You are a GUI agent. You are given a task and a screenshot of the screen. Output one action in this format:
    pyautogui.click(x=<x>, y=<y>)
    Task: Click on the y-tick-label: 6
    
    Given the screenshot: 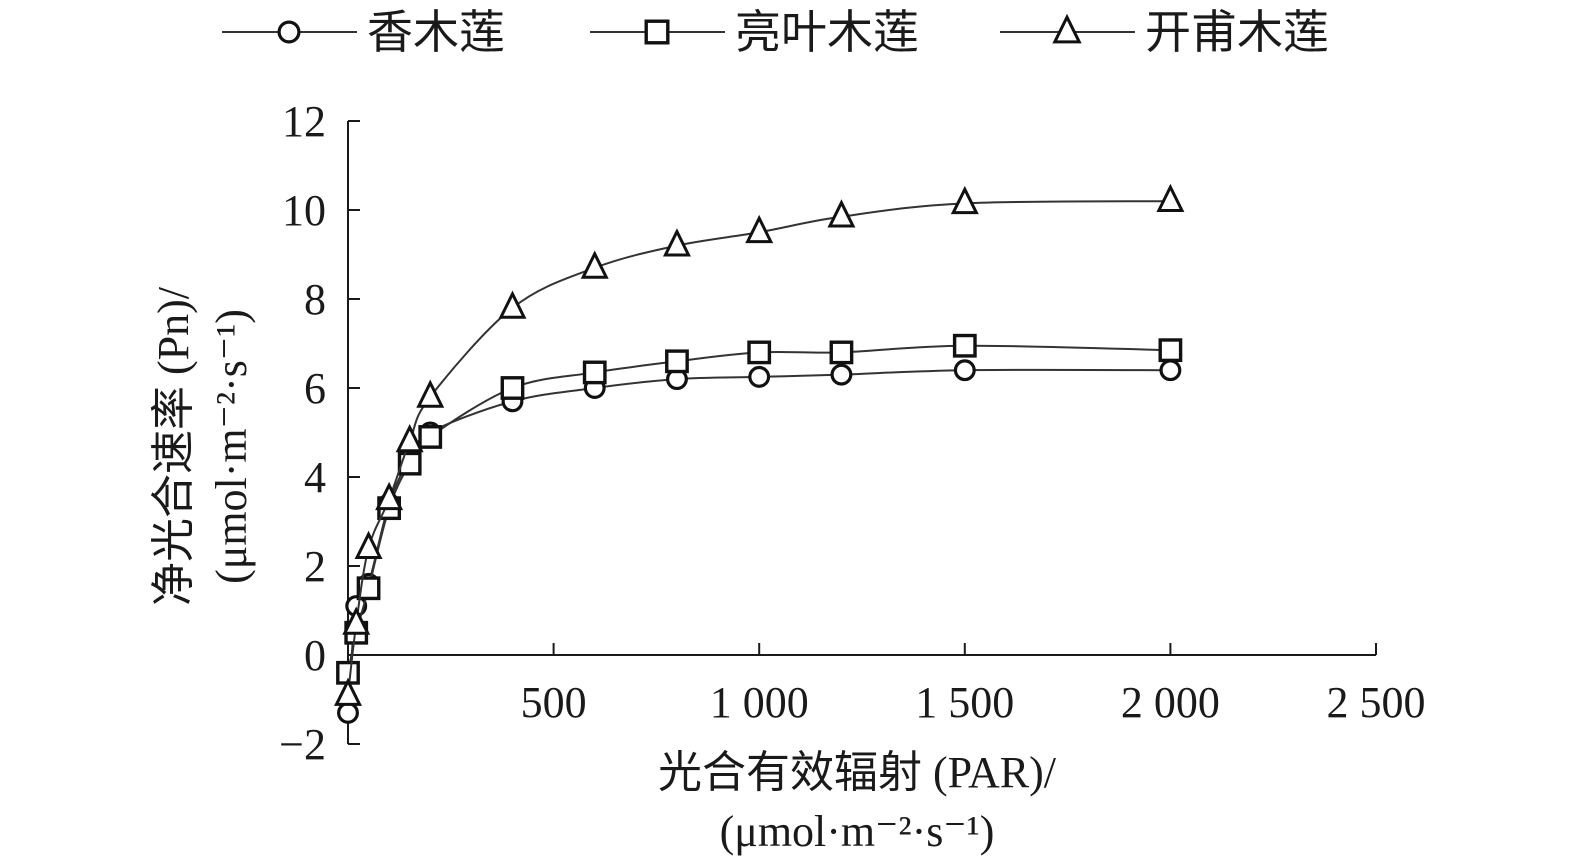 What is the action you would take?
    pyautogui.click(x=315, y=388)
    